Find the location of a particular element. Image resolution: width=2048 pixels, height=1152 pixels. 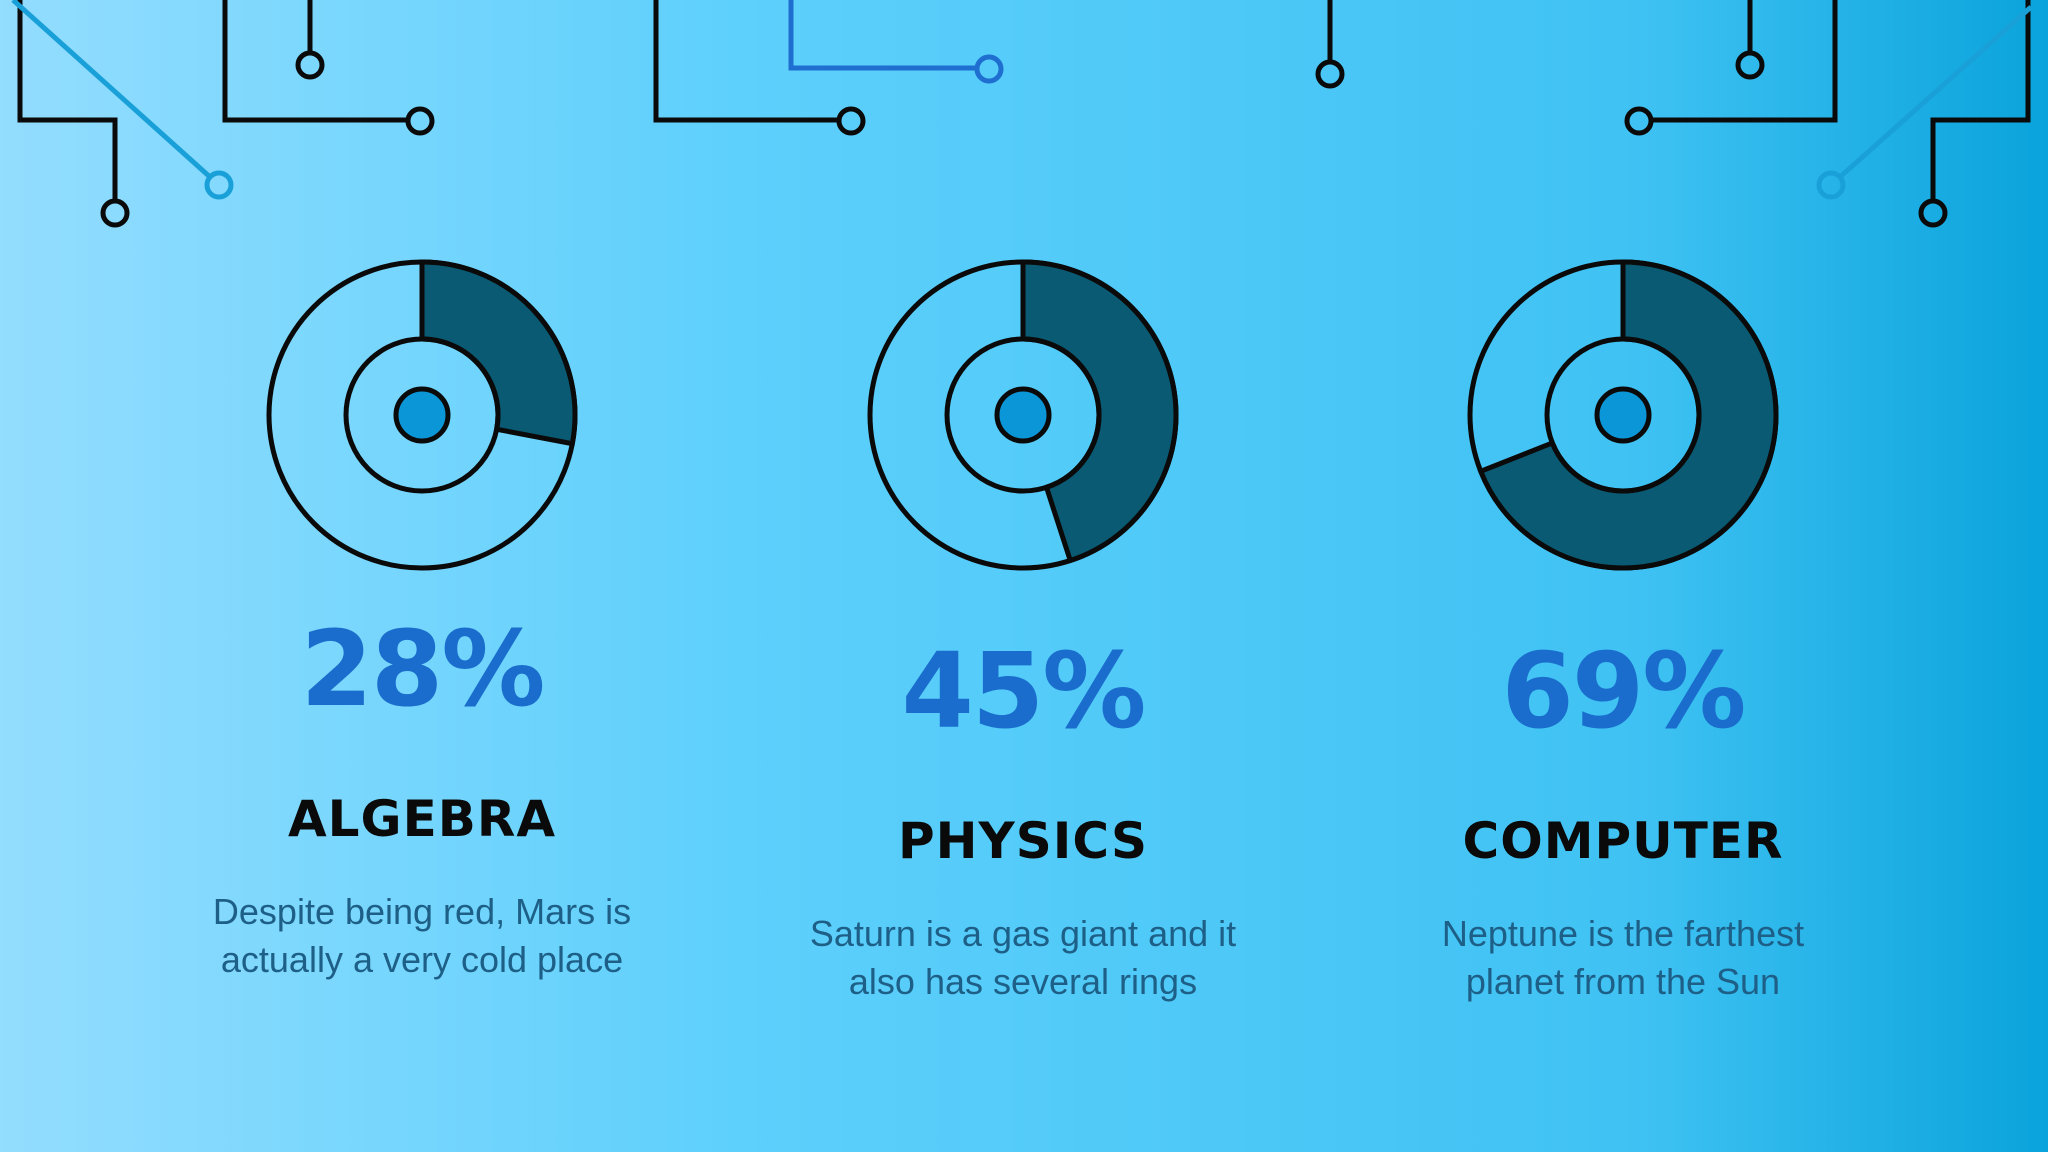

description-line: Neptune is the farthest is located at coordinates (1623, 933).